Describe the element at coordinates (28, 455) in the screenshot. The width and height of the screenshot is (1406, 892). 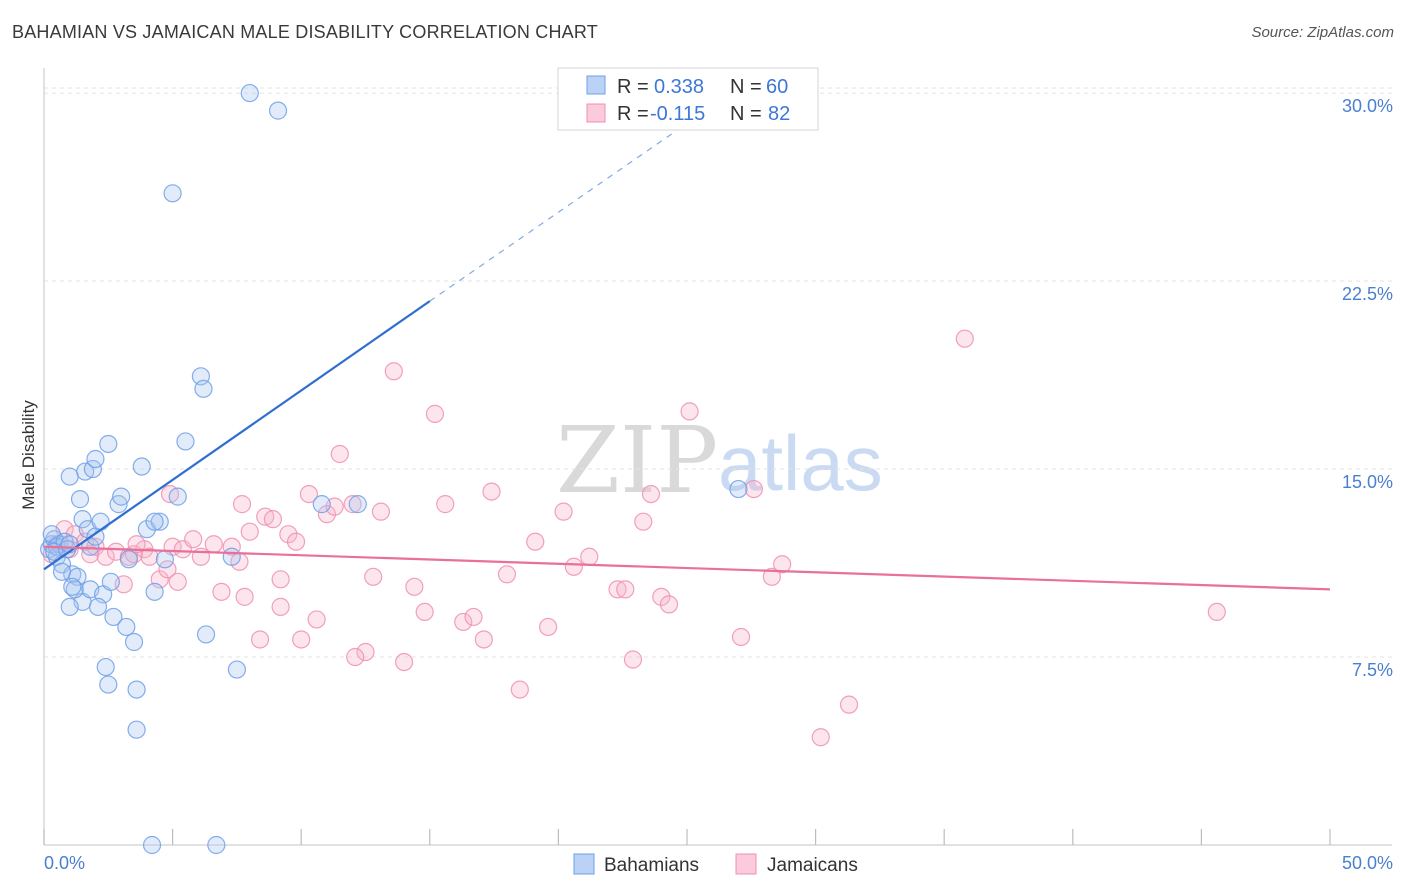
I see `y-axis-label: Male Disability` at that location.